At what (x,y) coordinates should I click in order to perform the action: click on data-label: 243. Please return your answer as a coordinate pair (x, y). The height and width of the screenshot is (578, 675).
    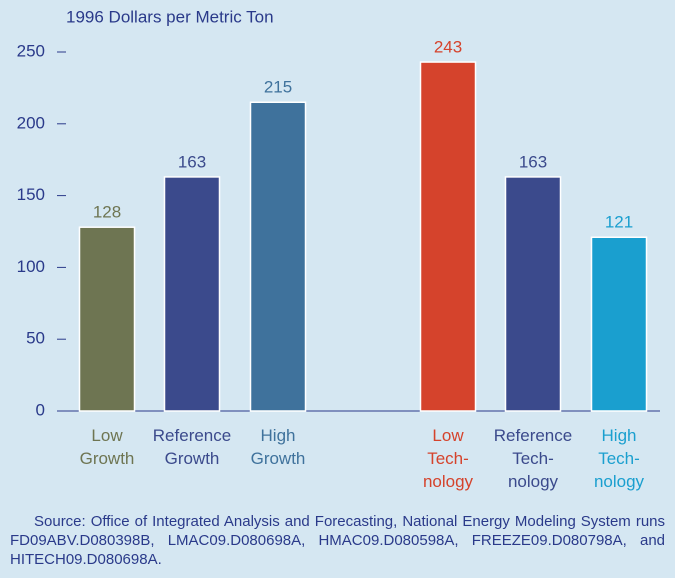
    Looking at the image, I should click on (448, 47).